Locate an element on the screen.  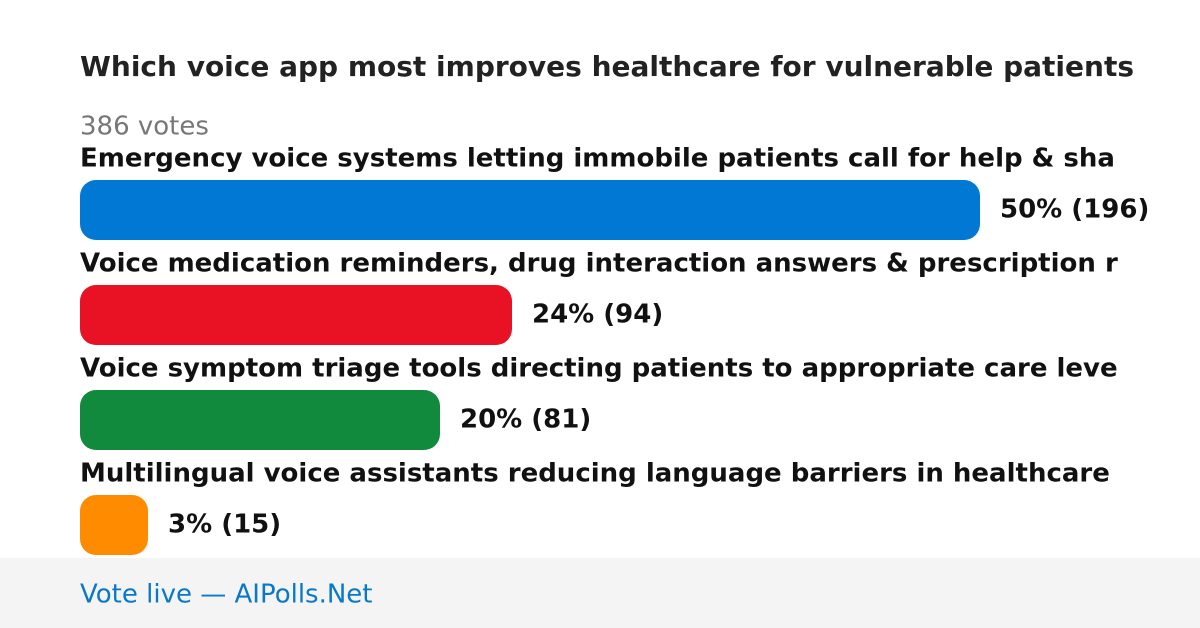
footer-link: Vote live — AIPolls.Net is located at coordinates (226, 595).